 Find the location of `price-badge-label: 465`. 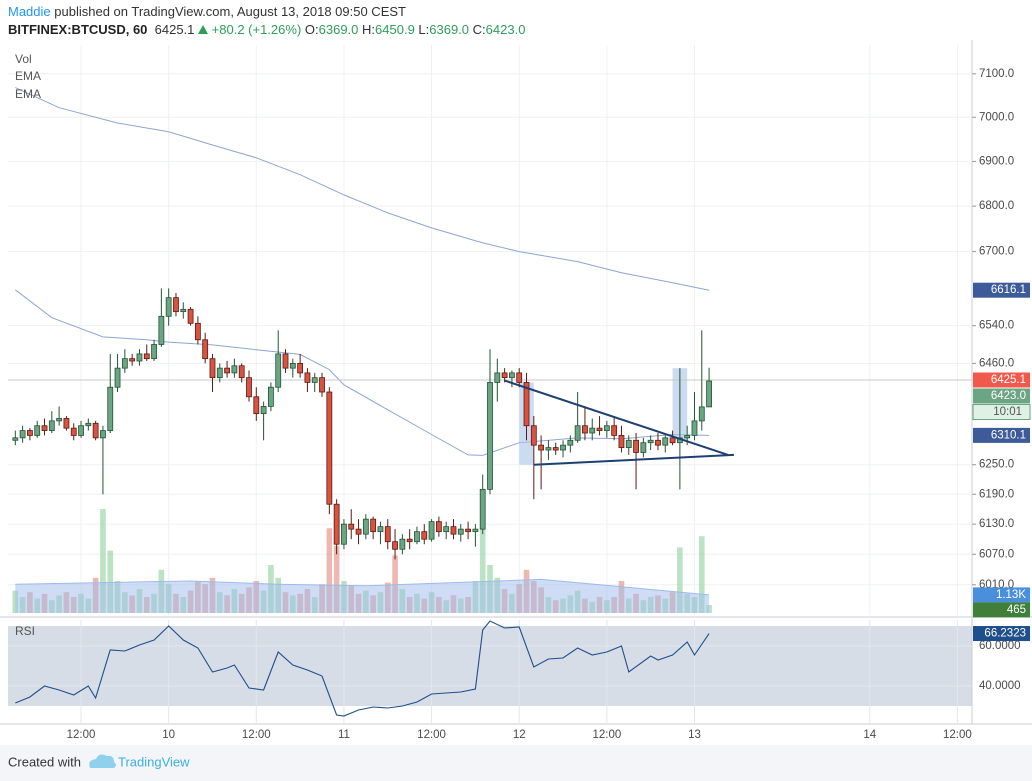

price-badge-label: 465 is located at coordinates (1016, 610).